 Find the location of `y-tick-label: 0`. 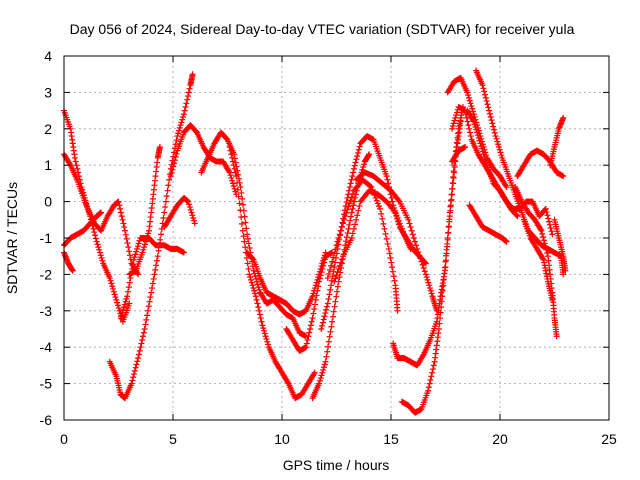

y-tick-label: 0 is located at coordinates (48, 202).